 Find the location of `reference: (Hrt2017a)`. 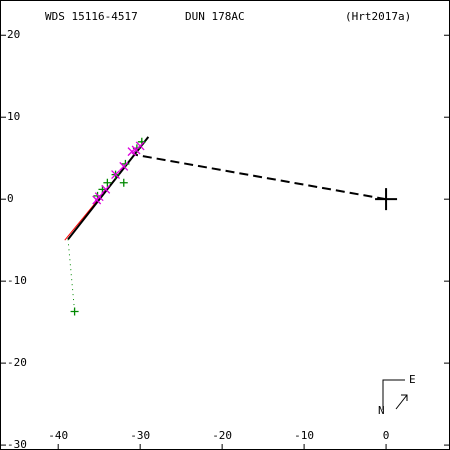

reference: (Hrt2017a) is located at coordinates (378, 16).